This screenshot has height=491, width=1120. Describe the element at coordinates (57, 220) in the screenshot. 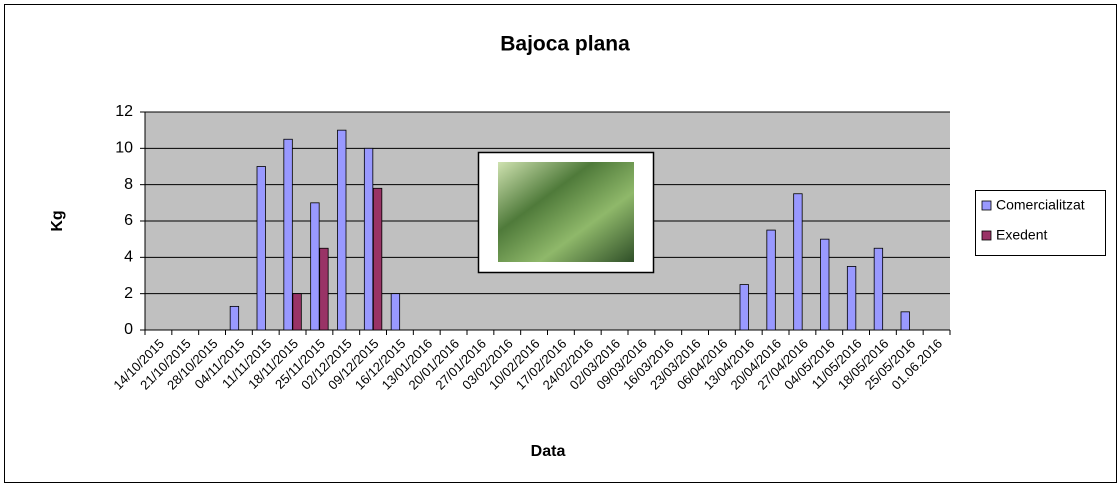

I see `y-axis-title: Kg` at that location.